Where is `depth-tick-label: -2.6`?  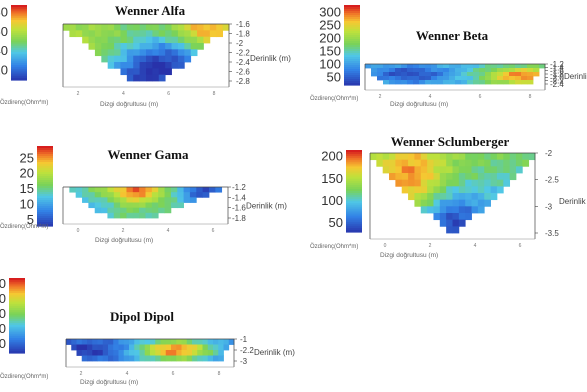 depth-tick-label: -2.6 is located at coordinates (243, 72).